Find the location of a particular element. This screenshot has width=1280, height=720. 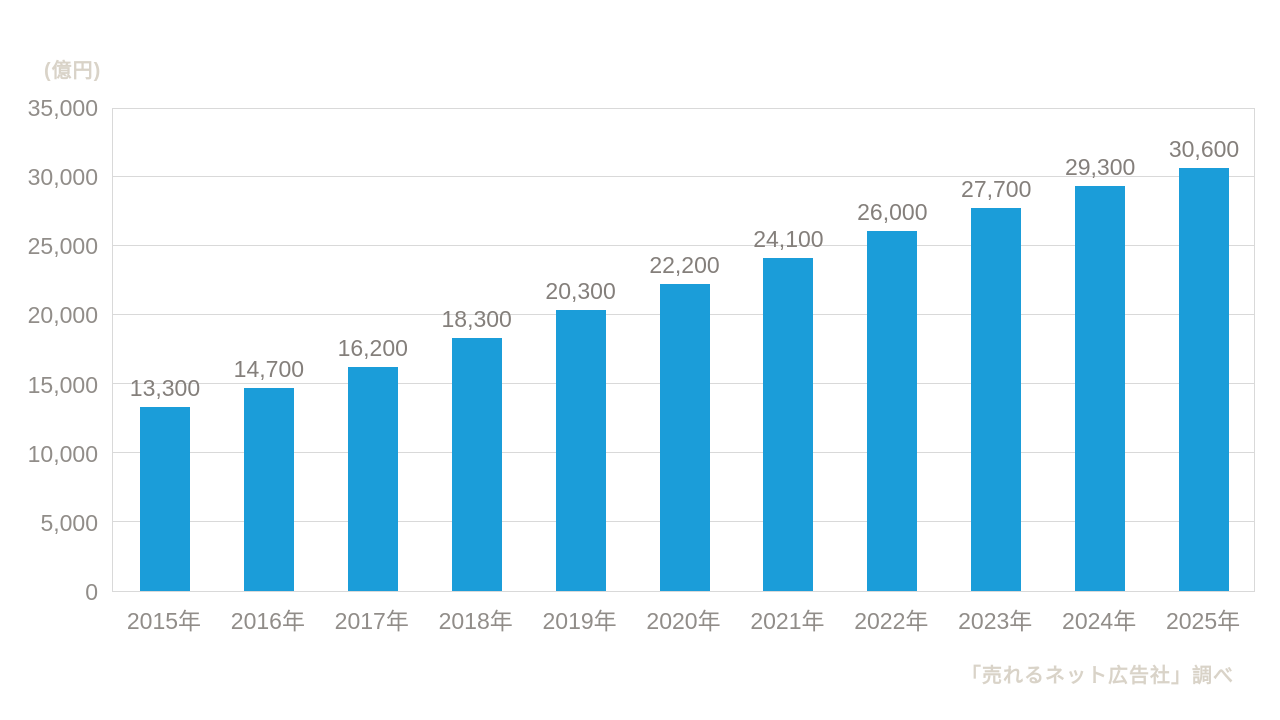

y-tick-label: 10,000 is located at coordinates (62, 453).